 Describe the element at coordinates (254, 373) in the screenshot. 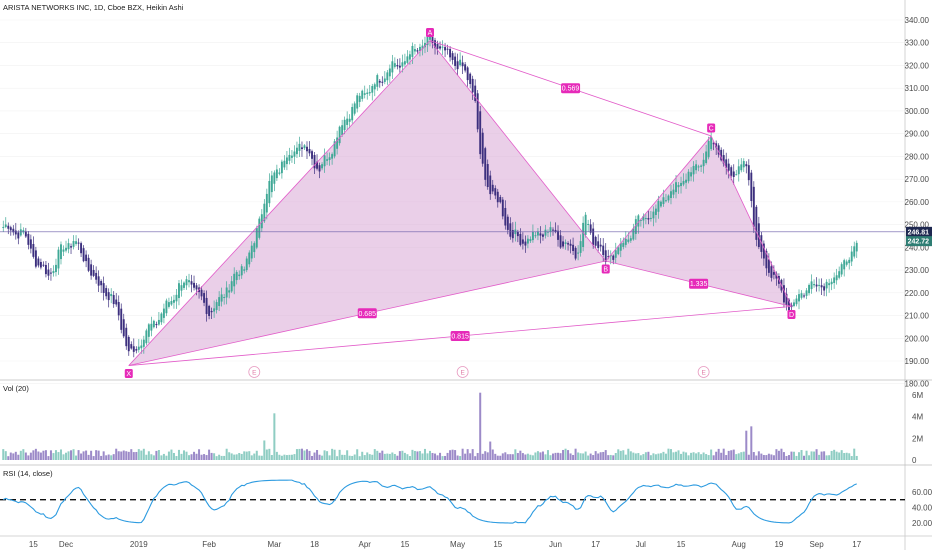

I see `earnings-marker-label: E` at that location.